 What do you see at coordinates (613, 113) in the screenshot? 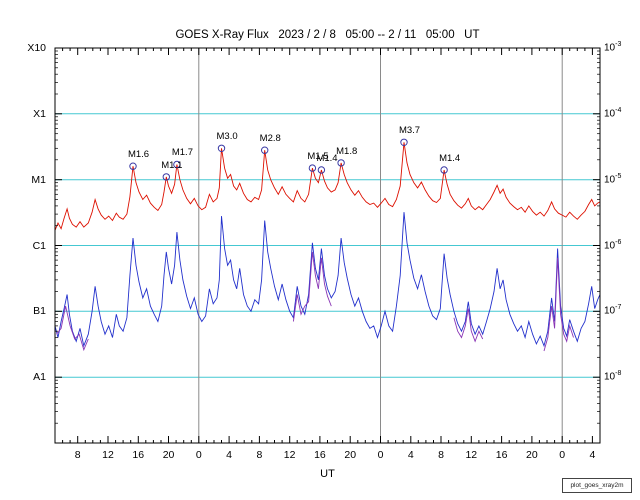
I see `y-axis-flux-label: 10⁻⁴` at bounding box center [613, 113].